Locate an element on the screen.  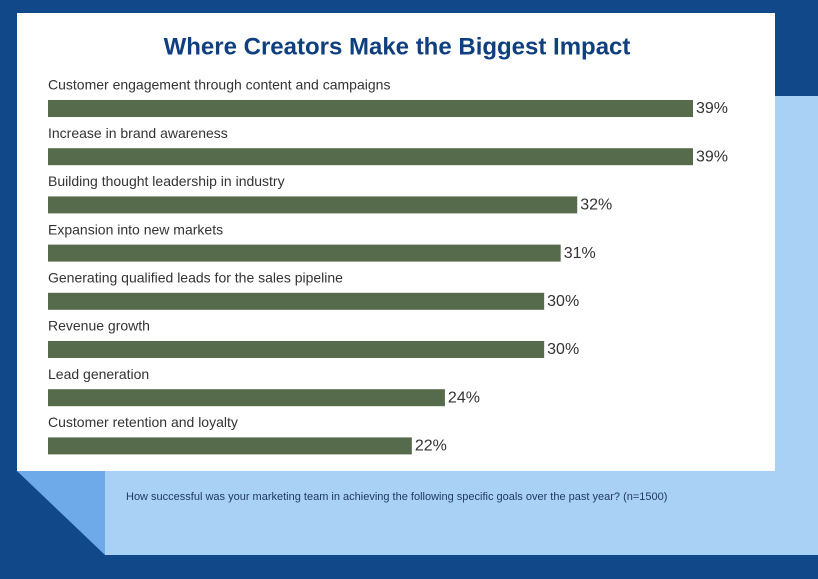
category-label: Expansion into new markets is located at coordinates (135, 229).